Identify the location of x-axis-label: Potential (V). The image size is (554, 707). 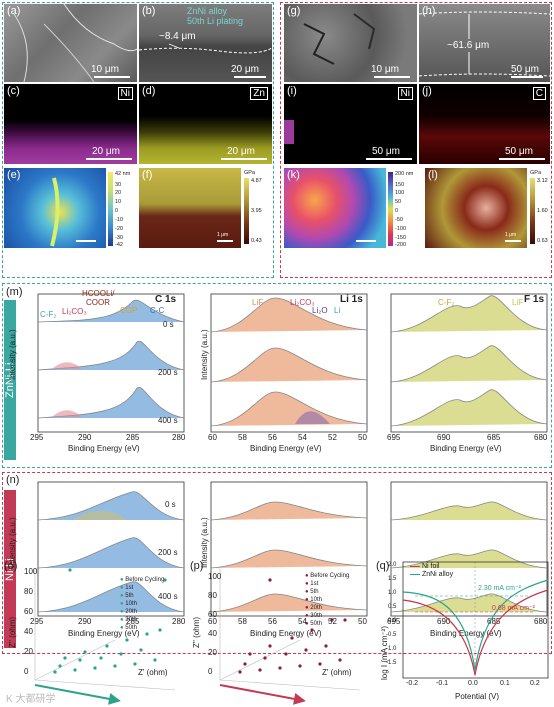
(477, 696).